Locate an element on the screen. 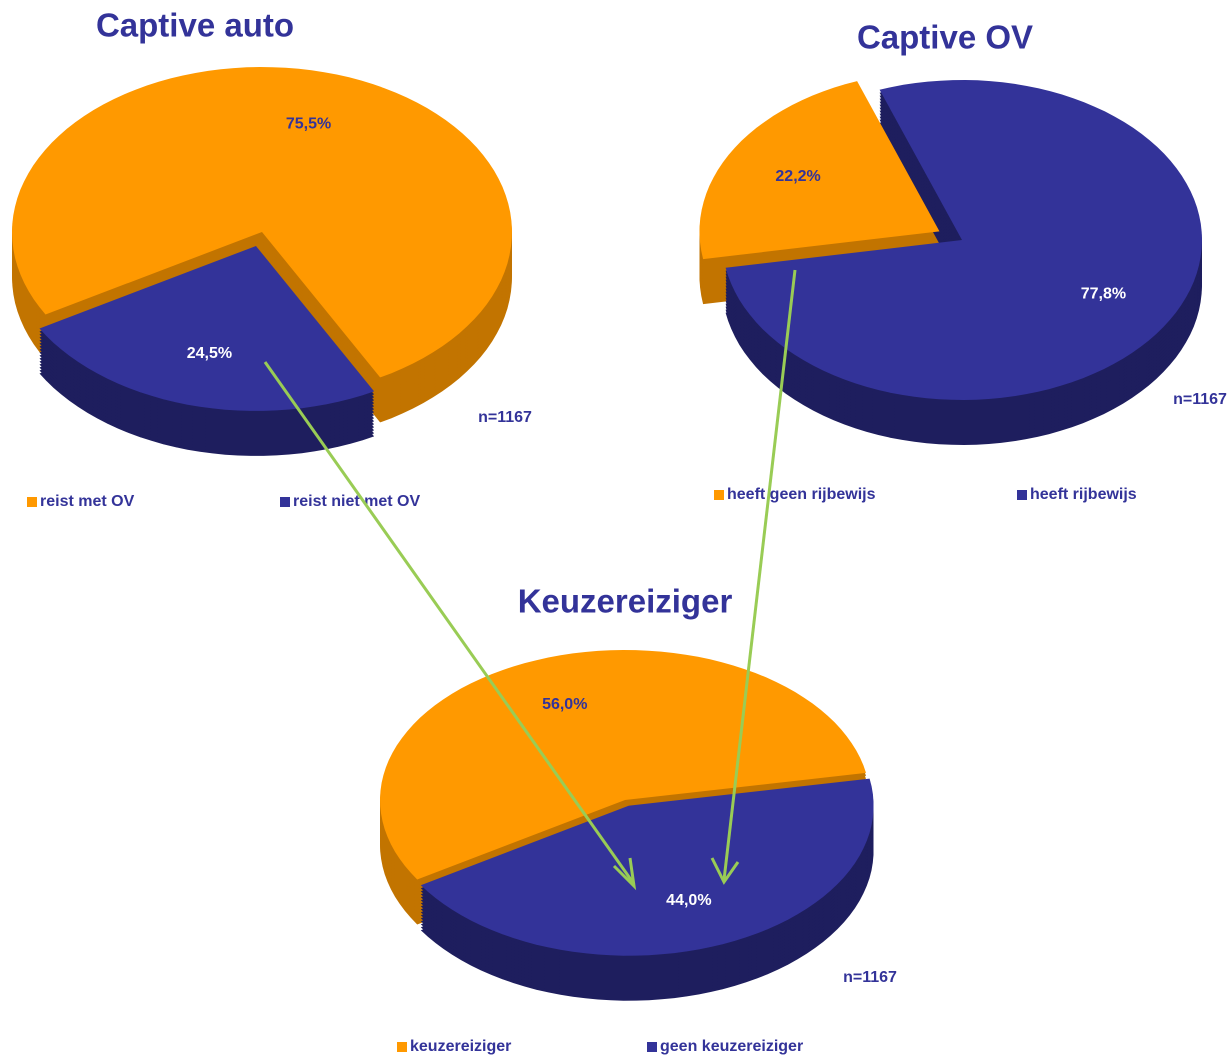 This screenshot has width=1232, height=1061. data-label: 22,2% is located at coordinates (797, 176).